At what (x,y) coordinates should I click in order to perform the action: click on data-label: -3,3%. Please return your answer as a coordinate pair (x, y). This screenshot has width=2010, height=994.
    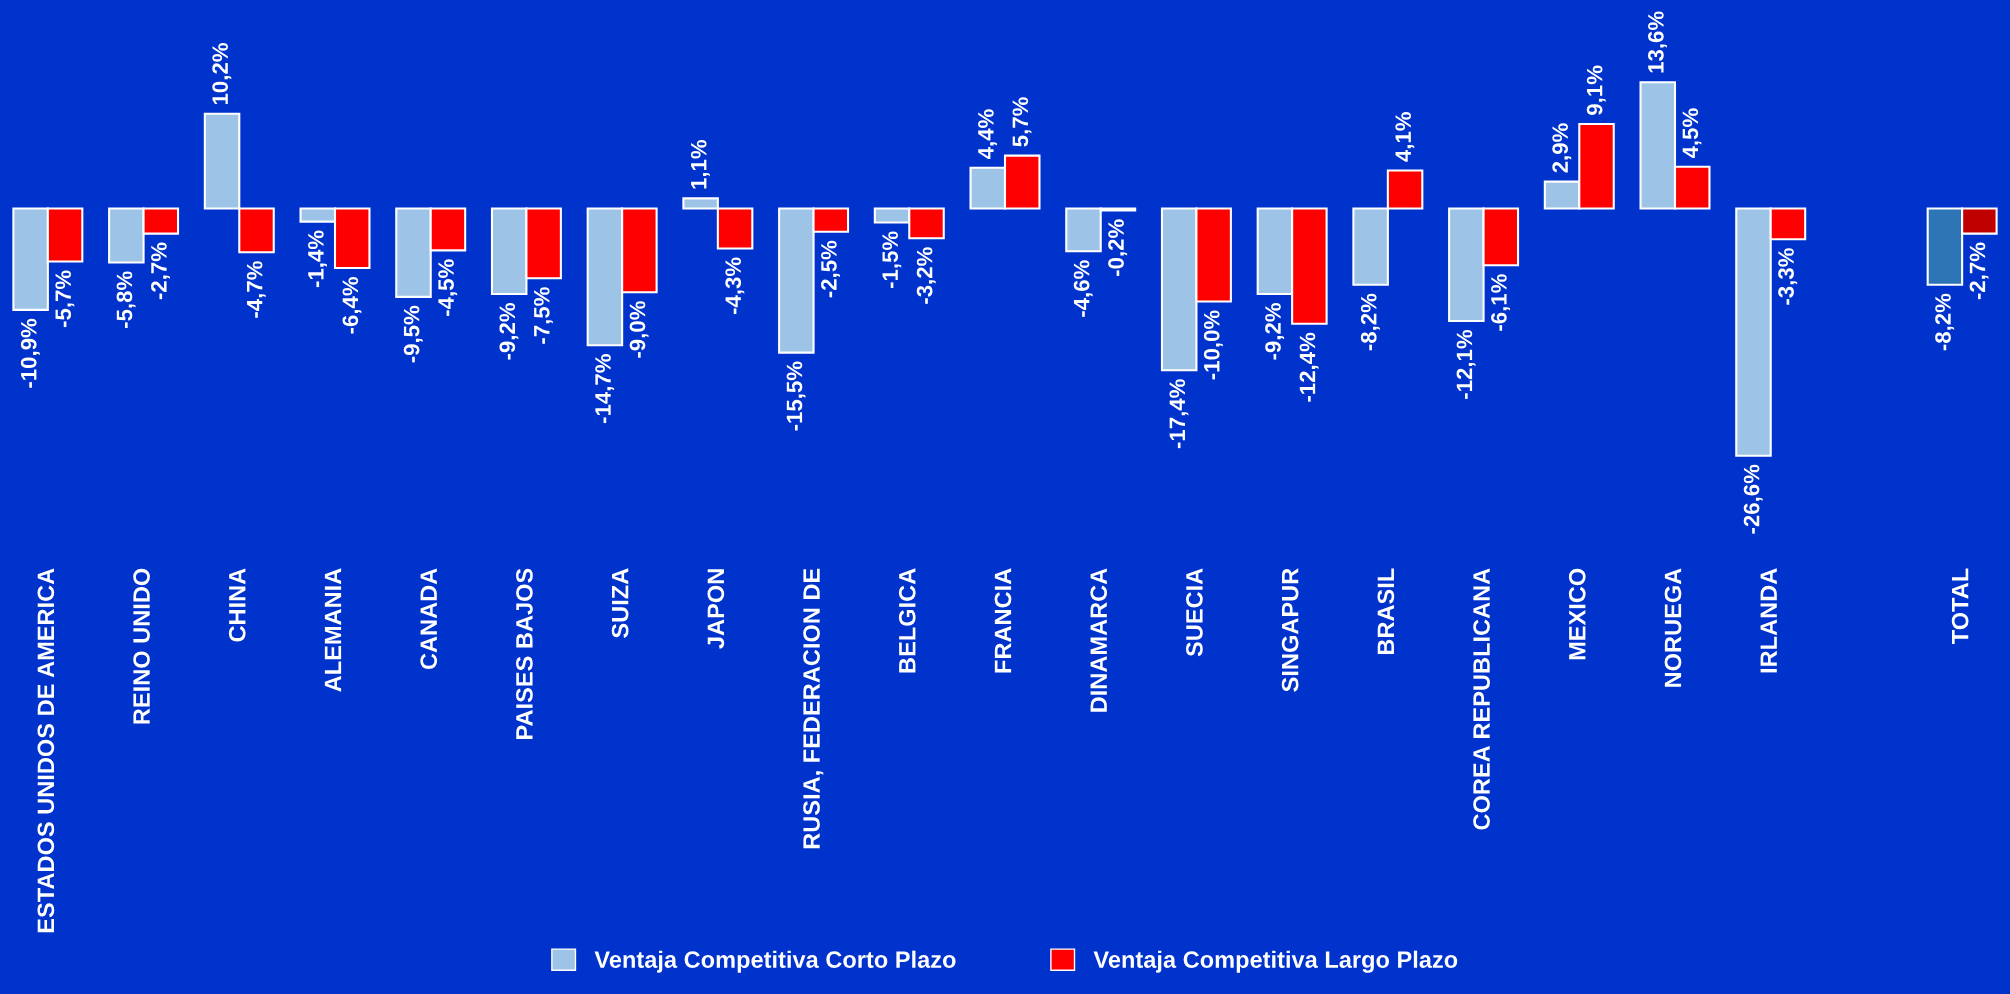
    Looking at the image, I should click on (1788, 276).